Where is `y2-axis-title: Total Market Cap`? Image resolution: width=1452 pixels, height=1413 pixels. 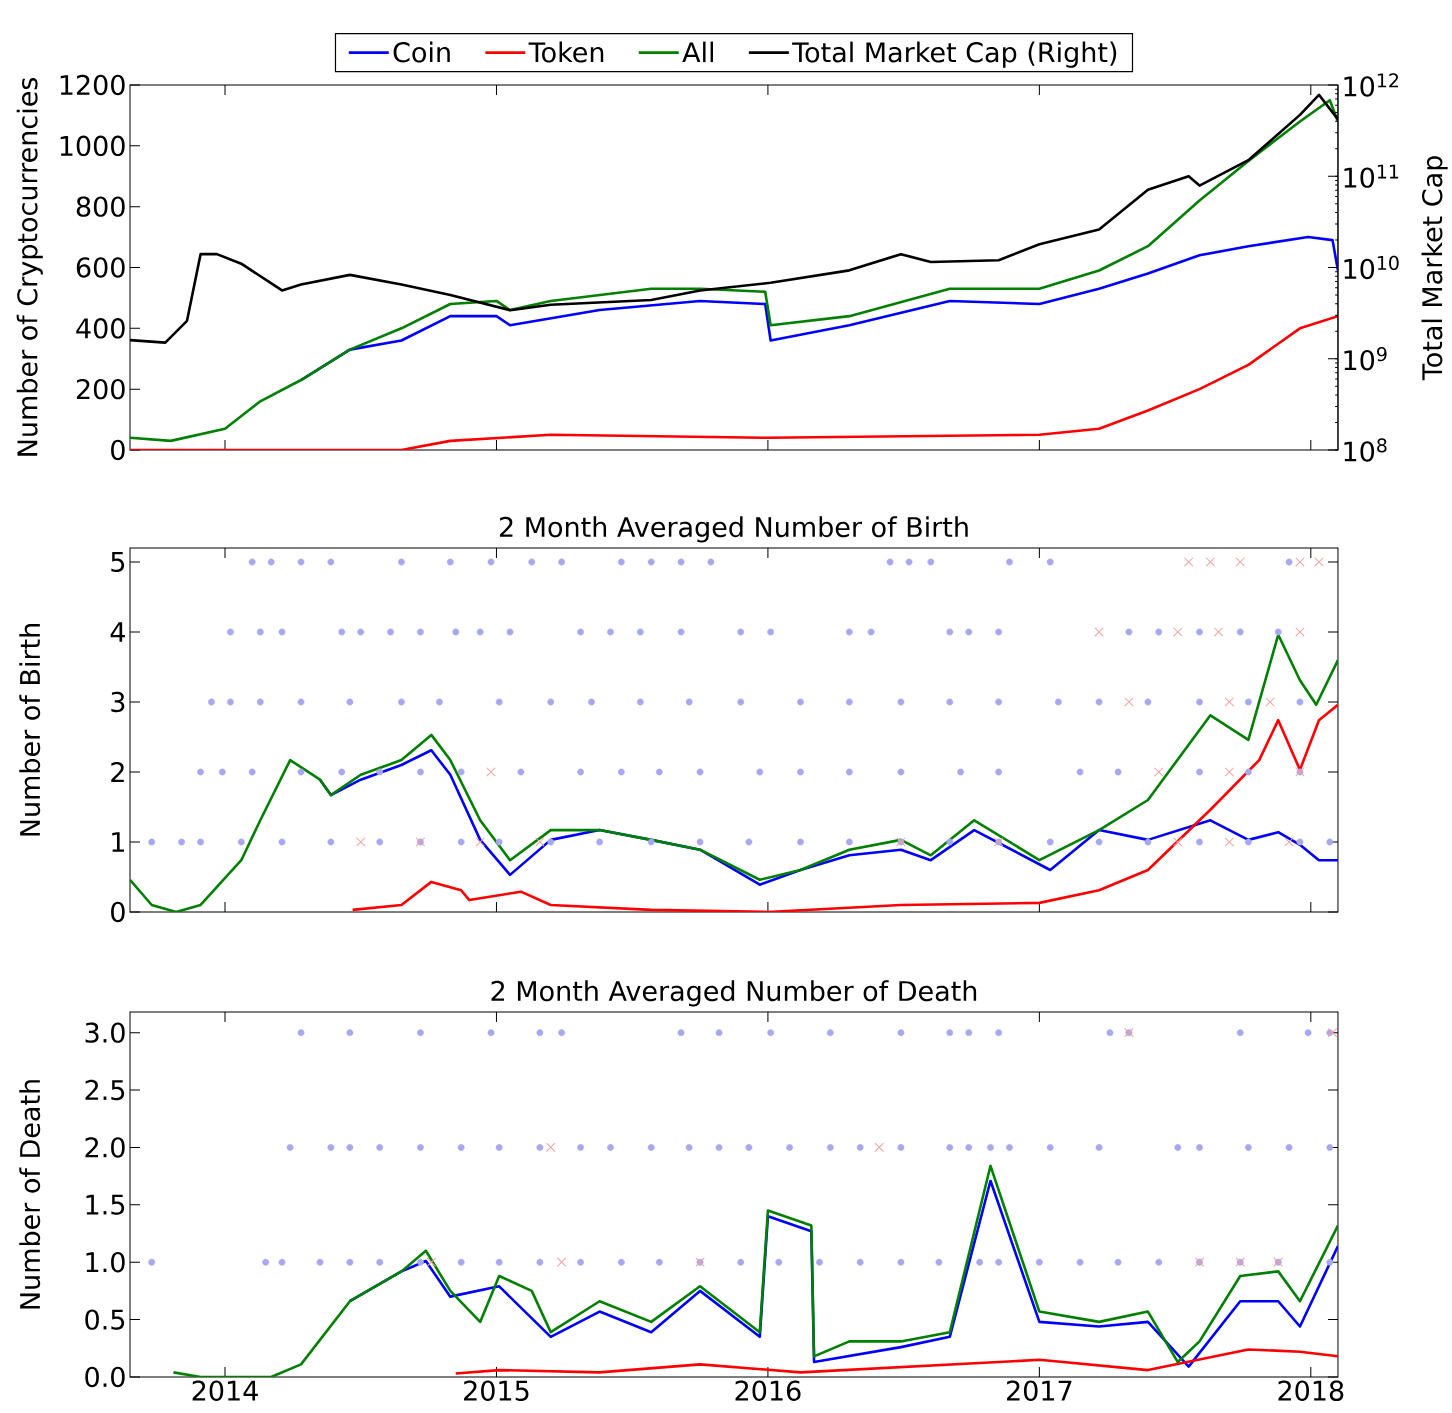 y2-axis-title: Total Market Cap is located at coordinates (1434, 268).